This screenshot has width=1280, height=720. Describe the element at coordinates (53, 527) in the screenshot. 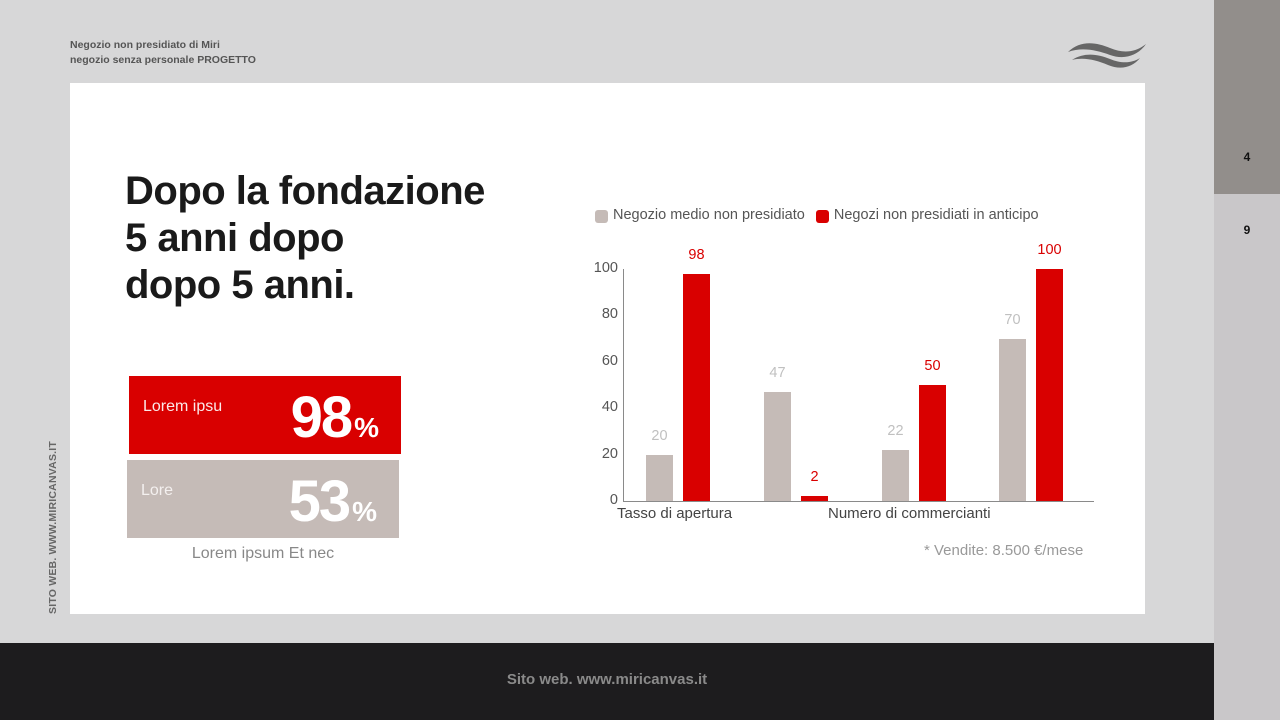

I see `side-website-text: SITO WEB. WWW.MIRICANVAS.IT` at that location.